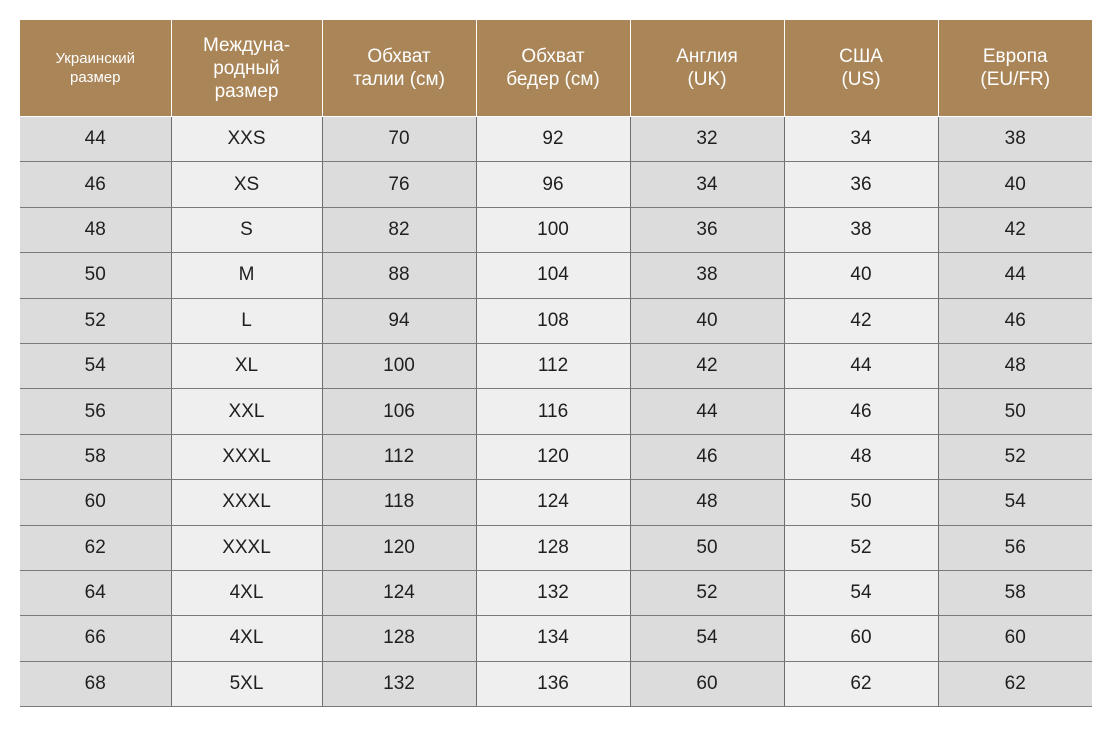 This screenshot has height=731, width=1112. Describe the element at coordinates (398, 548) in the screenshot. I see `waist-cell: 120` at that location.